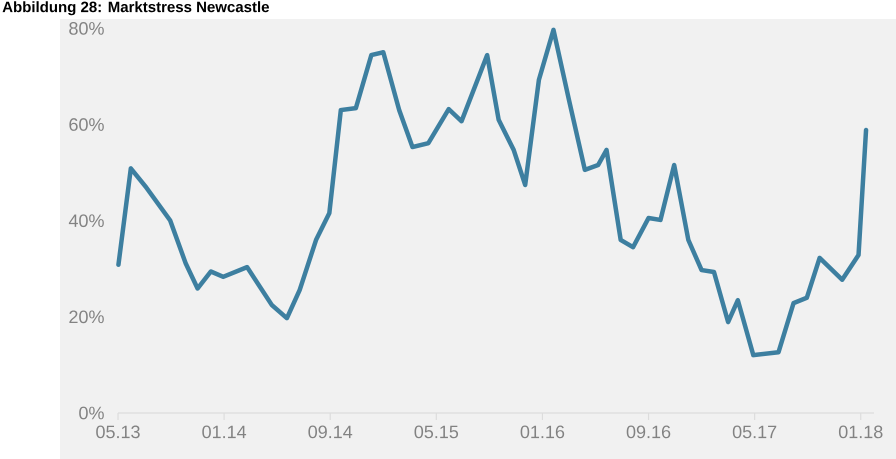 This screenshot has width=896, height=459. What do you see at coordinates (86, 124) in the screenshot?
I see `y-tick-label: 60%` at bounding box center [86, 124].